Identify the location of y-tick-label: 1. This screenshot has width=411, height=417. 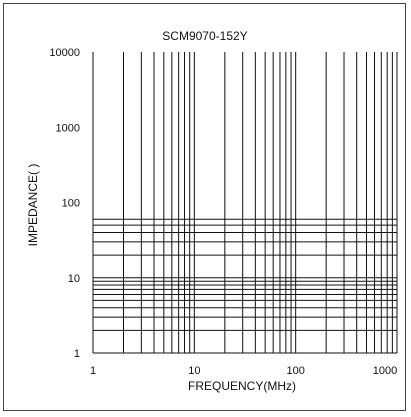
(77, 354).